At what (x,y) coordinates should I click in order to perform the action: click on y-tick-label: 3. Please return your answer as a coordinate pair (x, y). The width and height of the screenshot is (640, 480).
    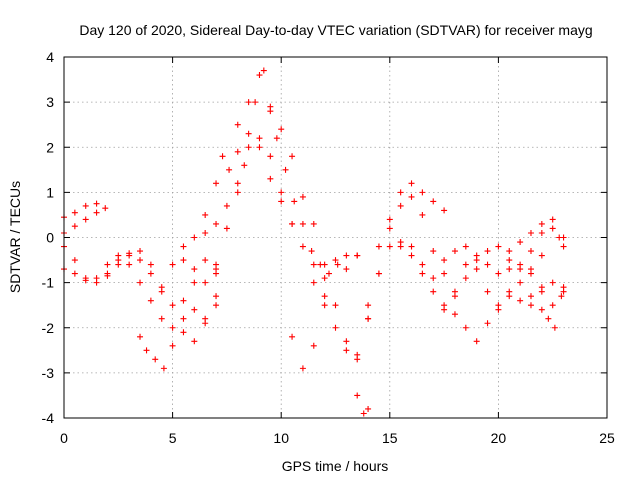
    Looking at the image, I should click on (50, 102).